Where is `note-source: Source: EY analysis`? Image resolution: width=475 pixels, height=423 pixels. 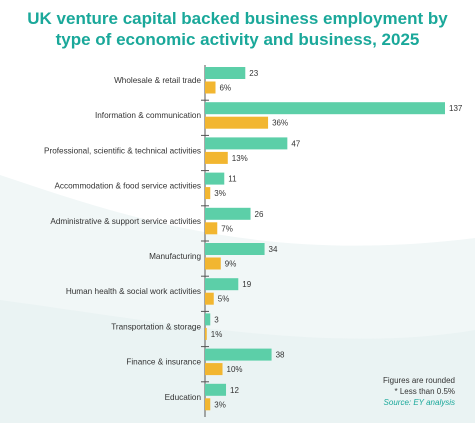
note-source: Source: EY analysis is located at coordinates (419, 402).